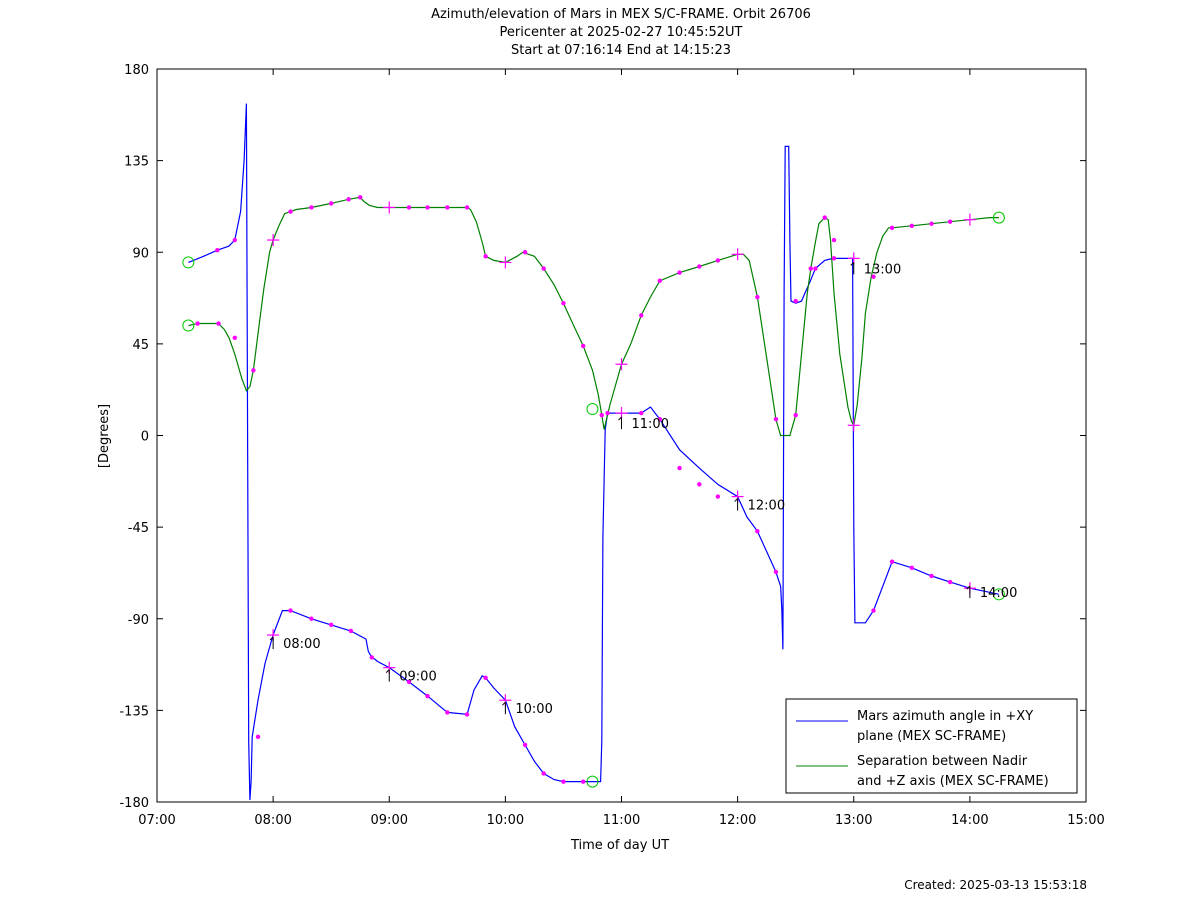 The width and height of the screenshot is (1200, 901). I want to click on x-axis-label: Time of day UT, so click(619, 845).